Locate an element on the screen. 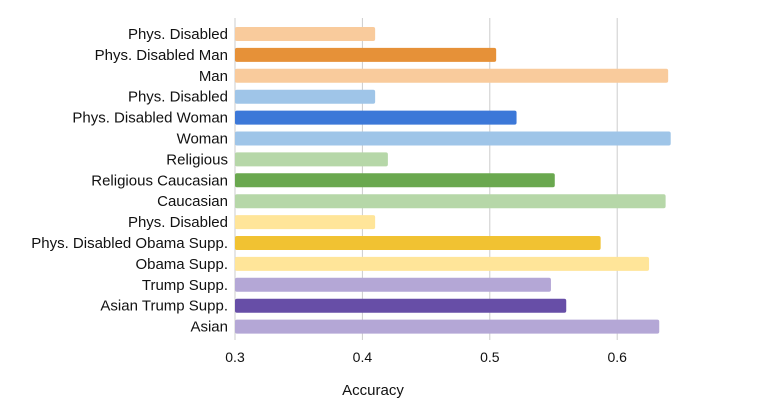  category-label: Trump Supp. is located at coordinates (185, 285).